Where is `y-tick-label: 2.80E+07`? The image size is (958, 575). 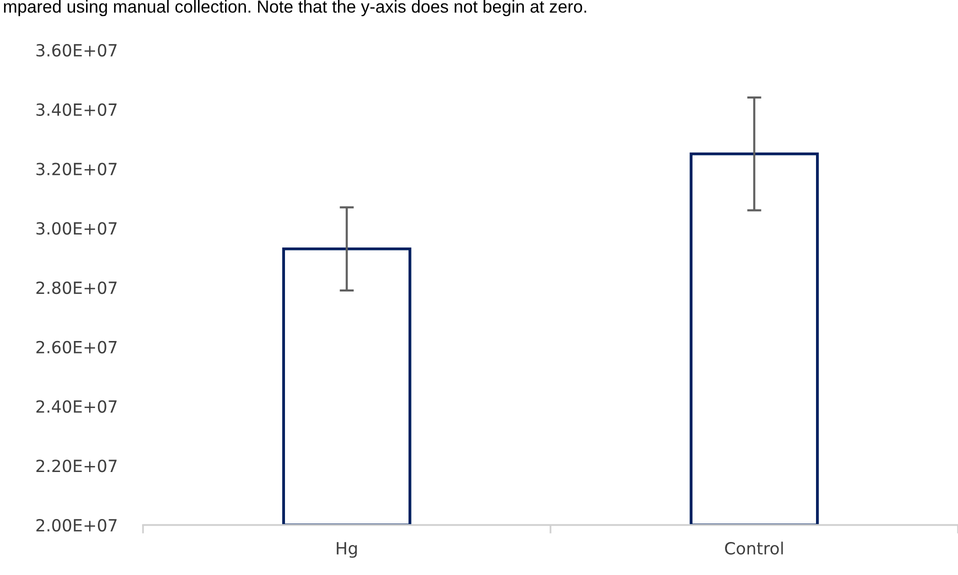 y-tick-label: 2.80E+07 is located at coordinates (76, 287).